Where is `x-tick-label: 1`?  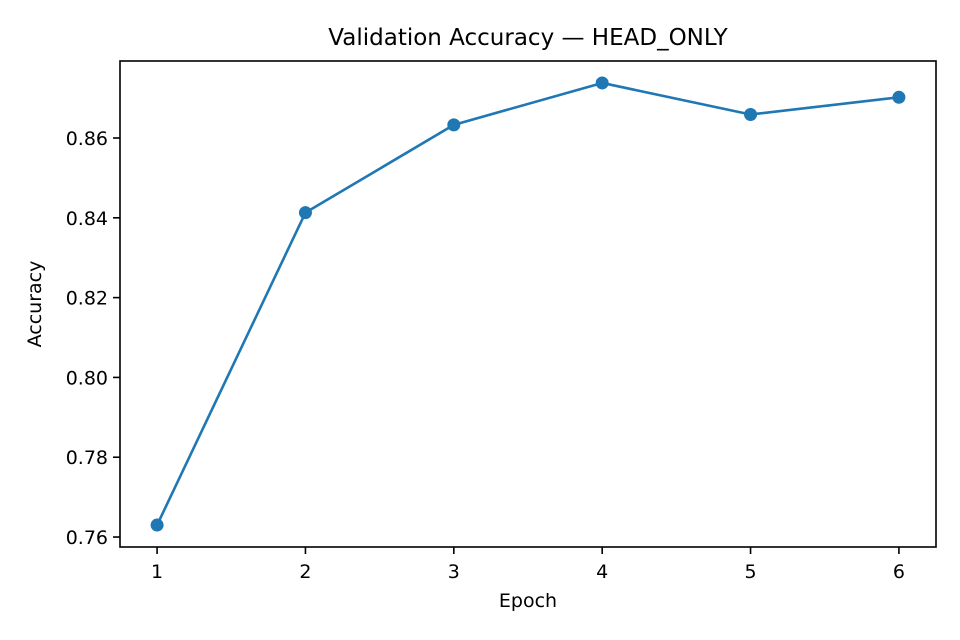
x-tick-label: 1 is located at coordinates (157, 572).